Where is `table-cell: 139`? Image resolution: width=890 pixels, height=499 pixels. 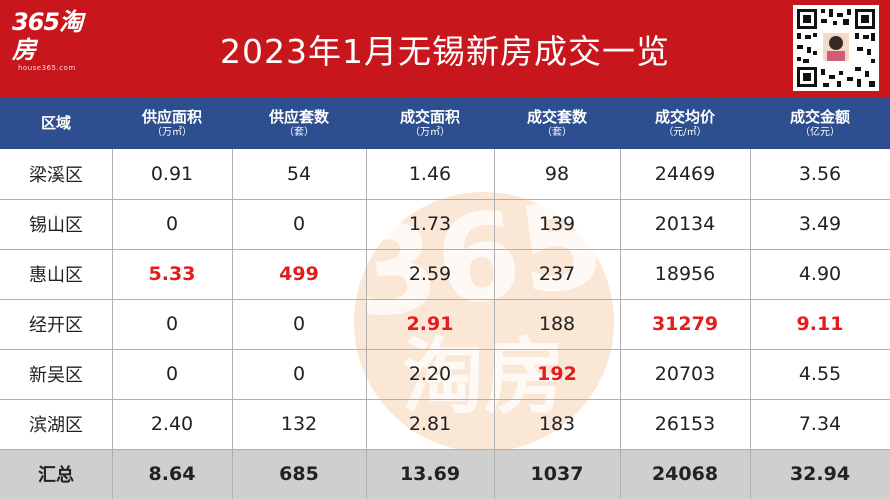
table-cell: 139 is located at coordinates (557, 224).